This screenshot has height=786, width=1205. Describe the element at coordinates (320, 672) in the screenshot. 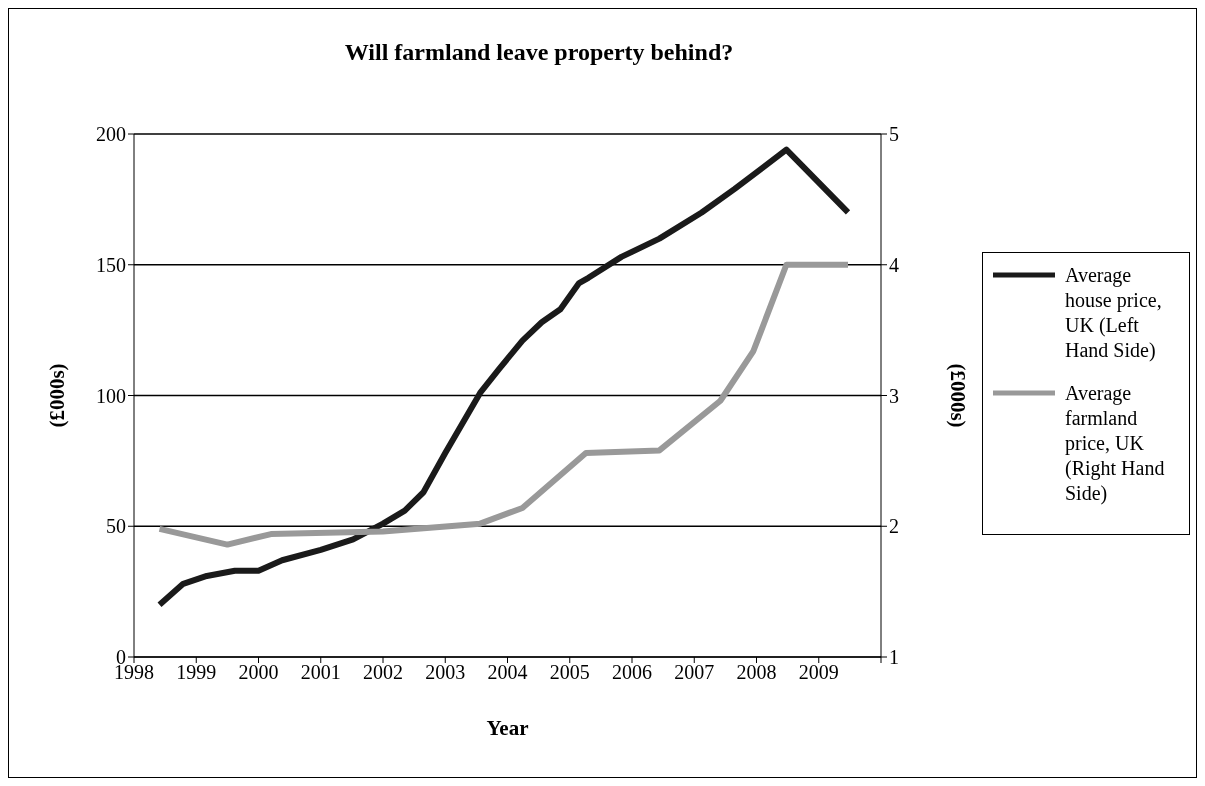

I see `x-tick-label: 2001` at that location.